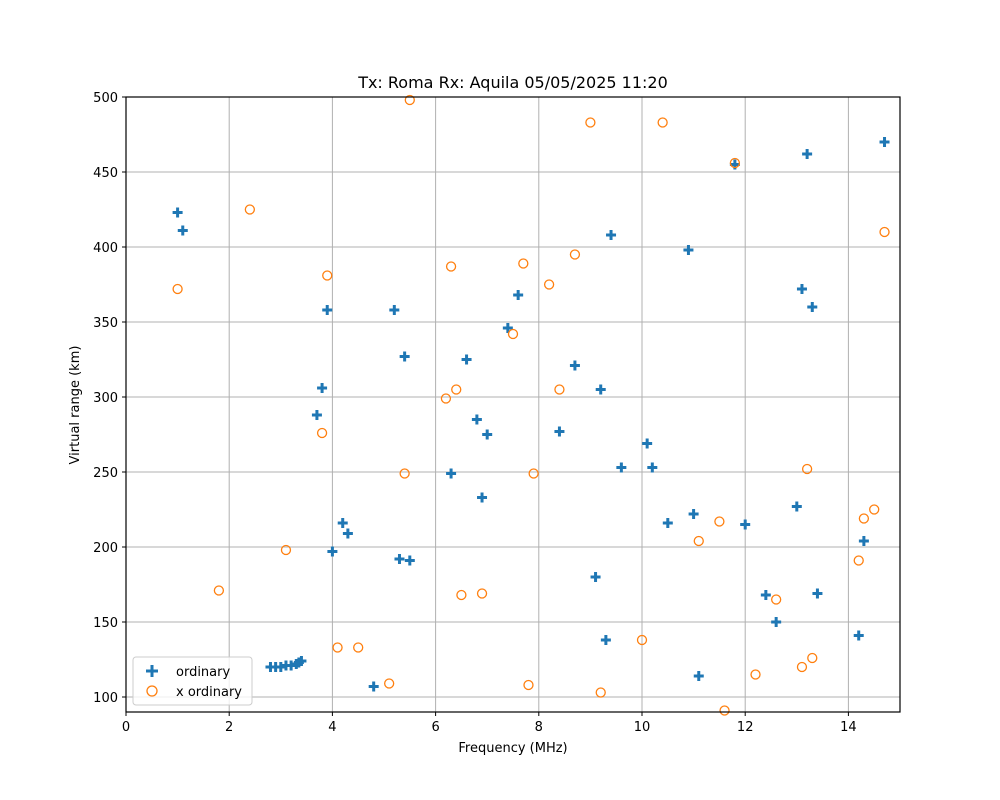 The height and width of the screenshot is (800, 1000). Describe the element at coordinates (105, 398) in the screenshot. I see `y-tick-label: 300` at that location.